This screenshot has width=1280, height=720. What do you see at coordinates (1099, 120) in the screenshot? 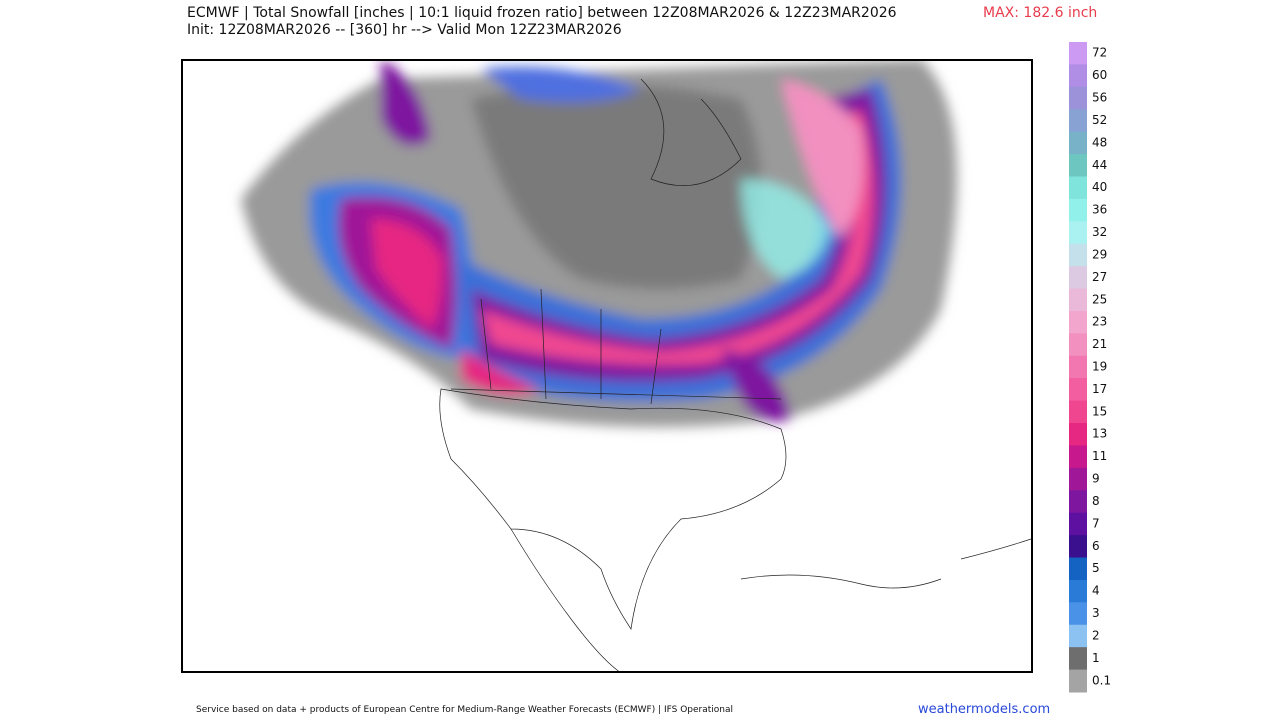
I see `legend-label: 52` at bounding box center [1099, 120].